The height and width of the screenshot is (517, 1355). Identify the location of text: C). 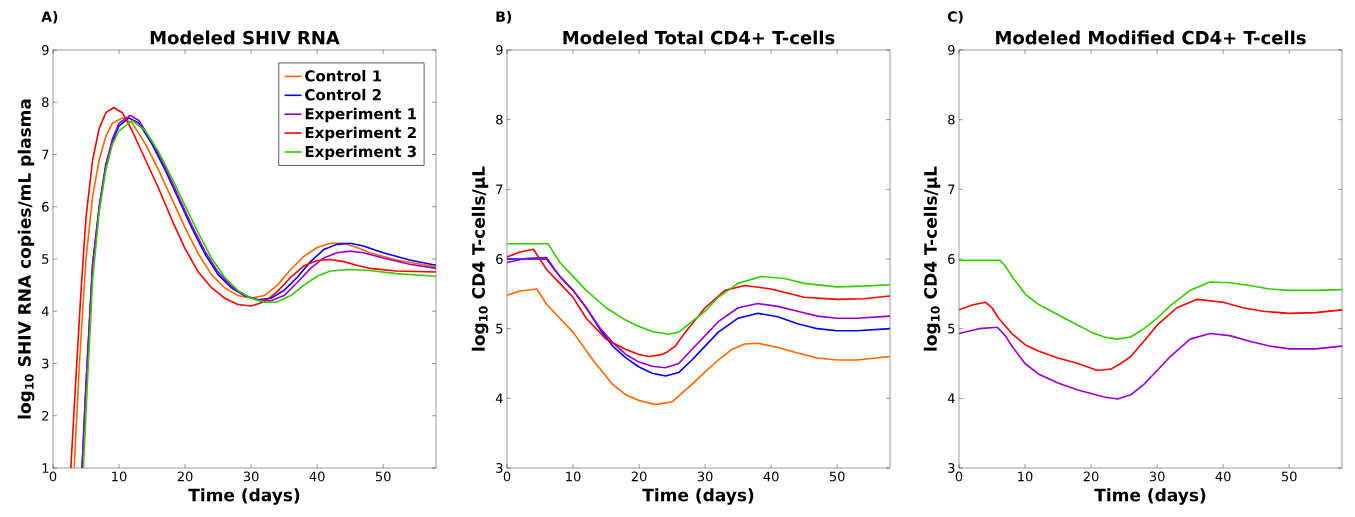
(955, 17).